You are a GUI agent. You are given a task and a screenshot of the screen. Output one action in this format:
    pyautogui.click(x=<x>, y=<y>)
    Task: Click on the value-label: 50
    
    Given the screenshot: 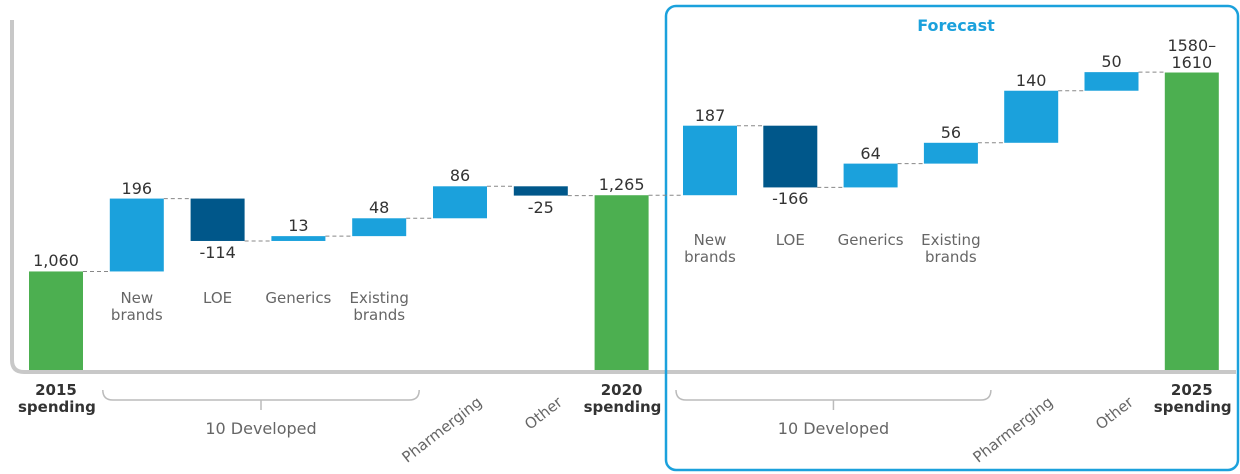 What is the action you would take?
    pyautogui.click(x=1111, y=62)
    